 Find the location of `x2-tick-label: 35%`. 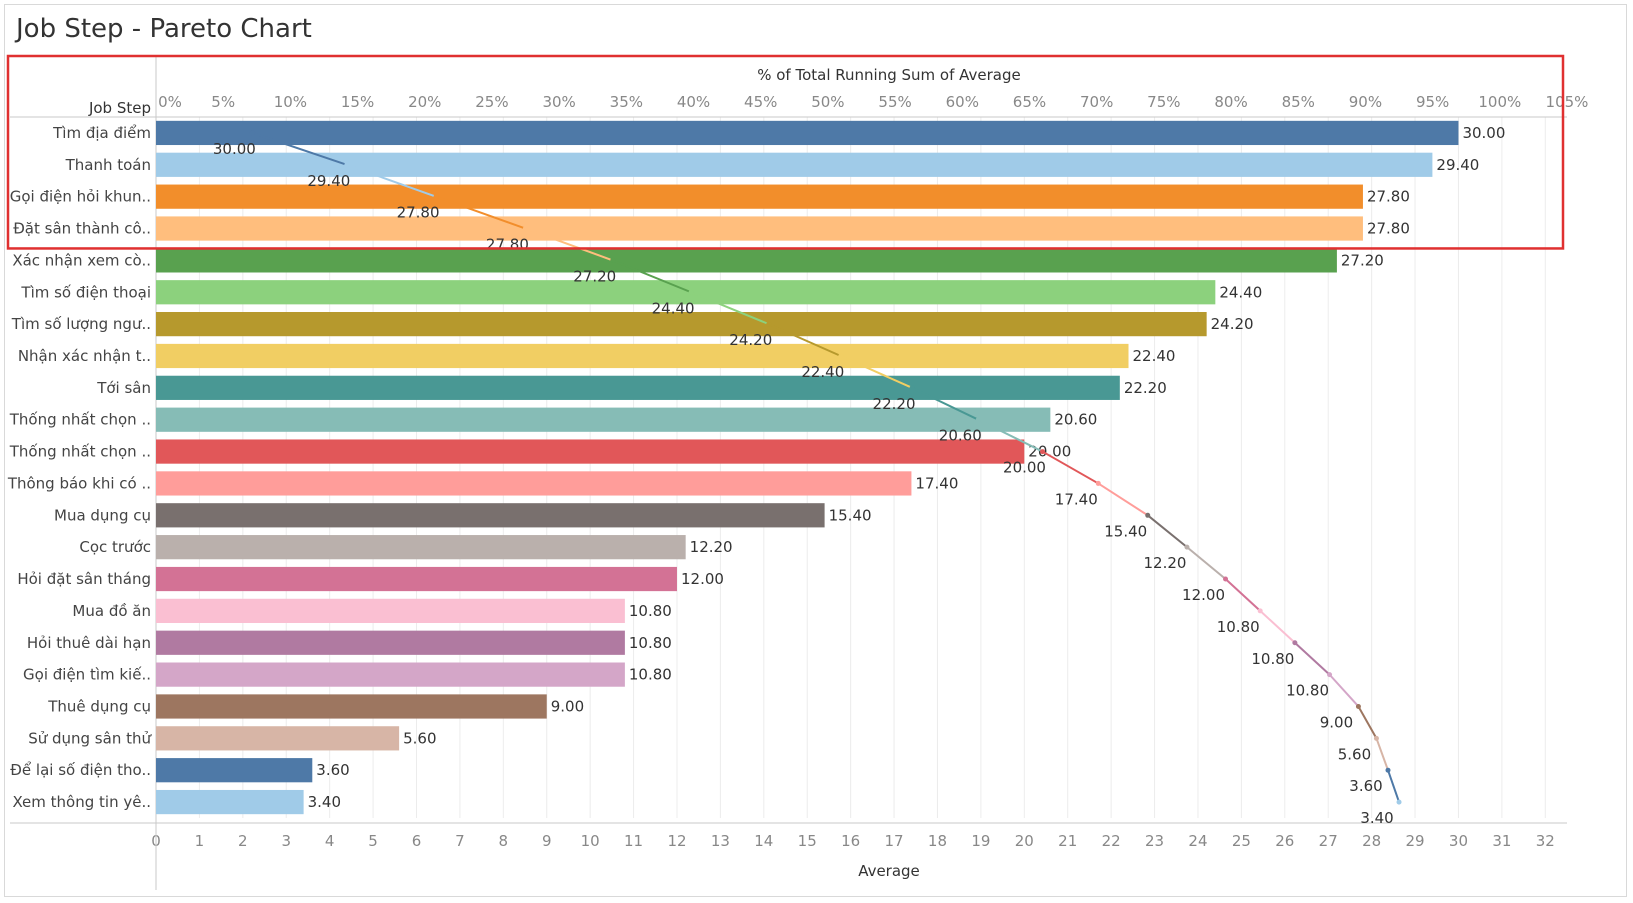

x2-tick-label: 35% is located at coordinates (626, 102).